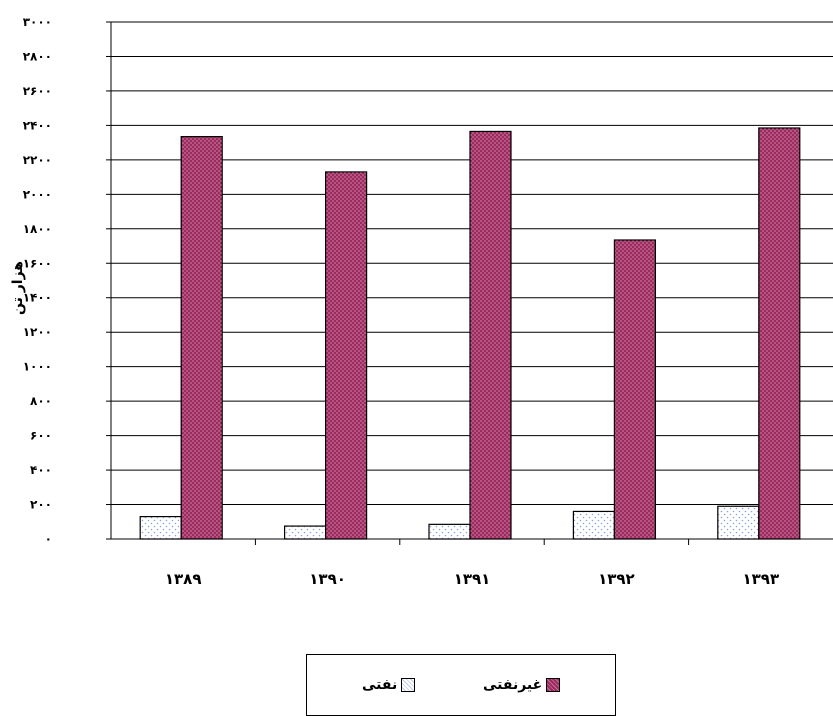 Image resolution: width=833 pixels, height=716 pixels. What do you see at coordinates (41, 401) in the screenshot?
I see `y-tick-label: ۸۰۰` at bounding box center [41, 401].